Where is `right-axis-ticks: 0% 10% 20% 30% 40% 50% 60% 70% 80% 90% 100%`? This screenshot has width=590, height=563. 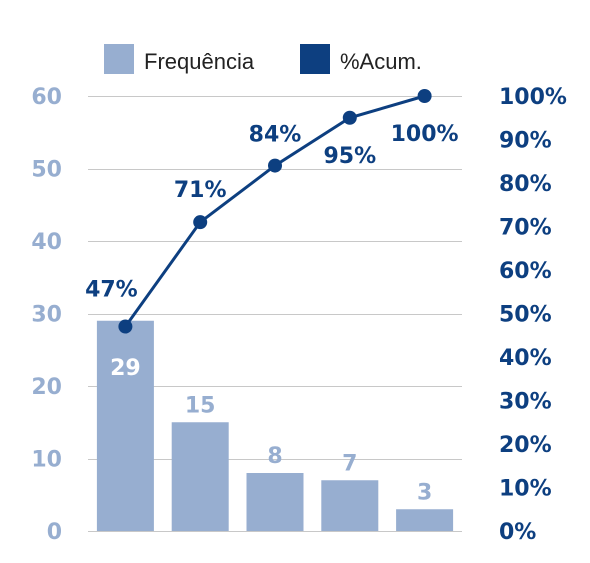 right-axis-ticks: 0% 10% 20% 30% 40% 50% 60% 70% 80% 90% 100% is located at coordinates (533, 315).